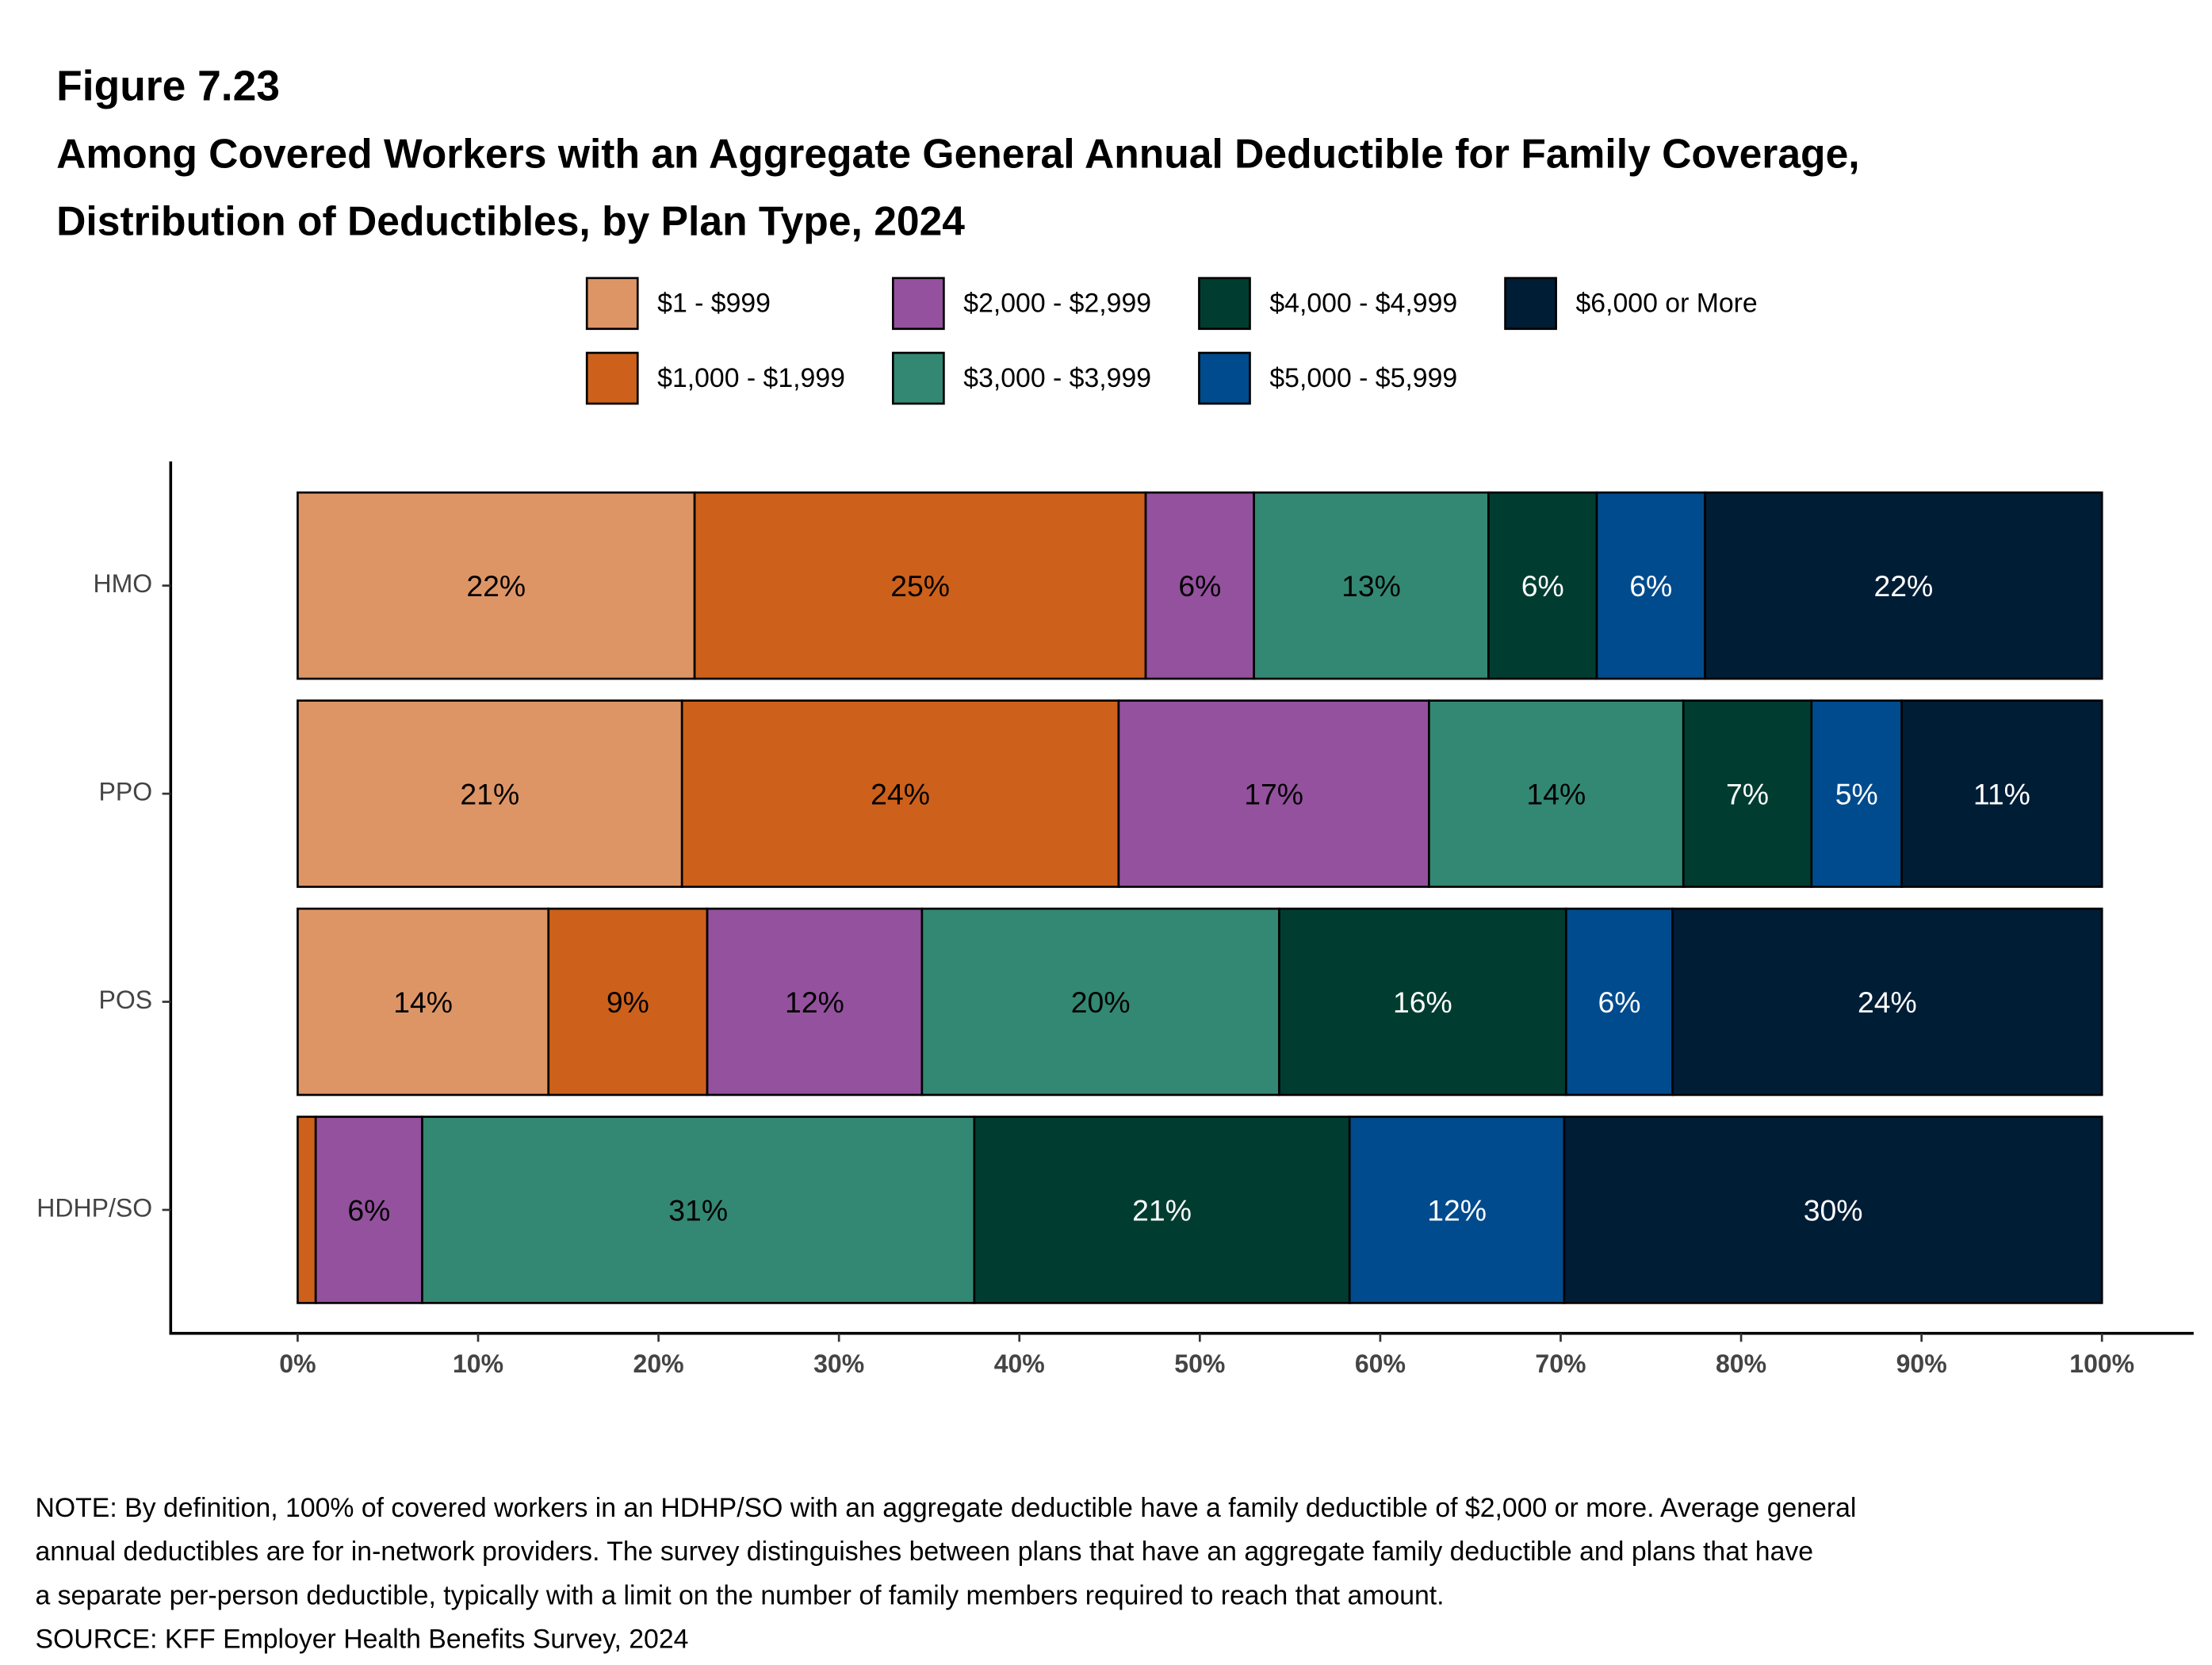 Image resolution: width=2212 pixels, height=1665 pixels. What do you see at coordinates (1057, 378) in the screenshot?
I see `legend-label: $3,000 - $3,999` at bounding box center [1057, 378].